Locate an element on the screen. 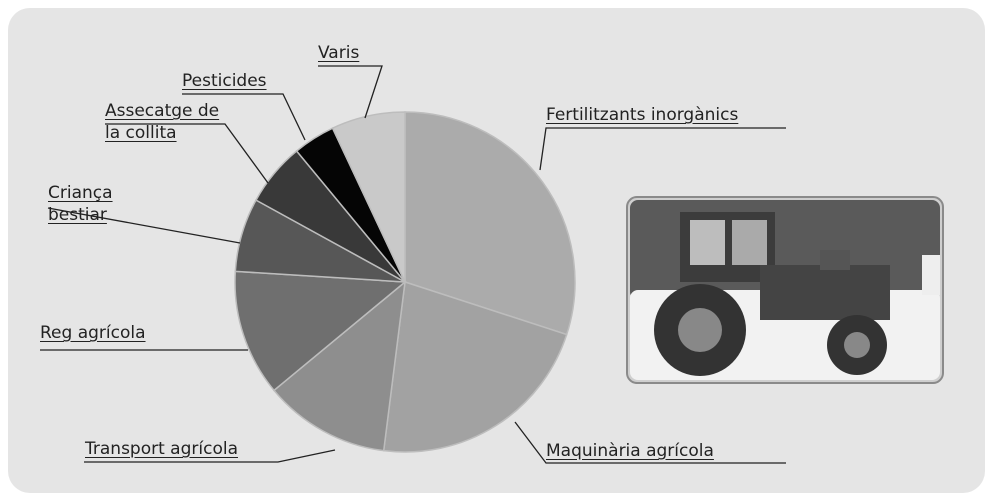  slice-label: Varis is located at coordinates (339, 53).